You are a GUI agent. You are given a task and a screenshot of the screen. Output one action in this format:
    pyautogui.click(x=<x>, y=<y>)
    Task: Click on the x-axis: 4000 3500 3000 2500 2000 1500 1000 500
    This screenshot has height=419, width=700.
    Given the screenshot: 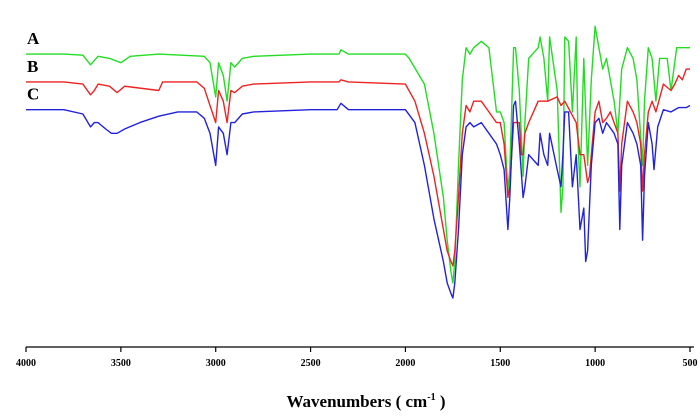 What is the action you would take?
    pyautogui.click(x=357, y=357)
    